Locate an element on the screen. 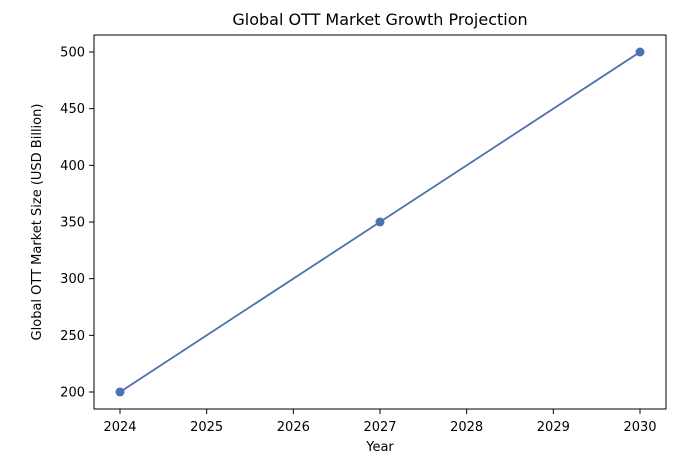  y-tick-label: 250 is located at coordinates (72, 336).